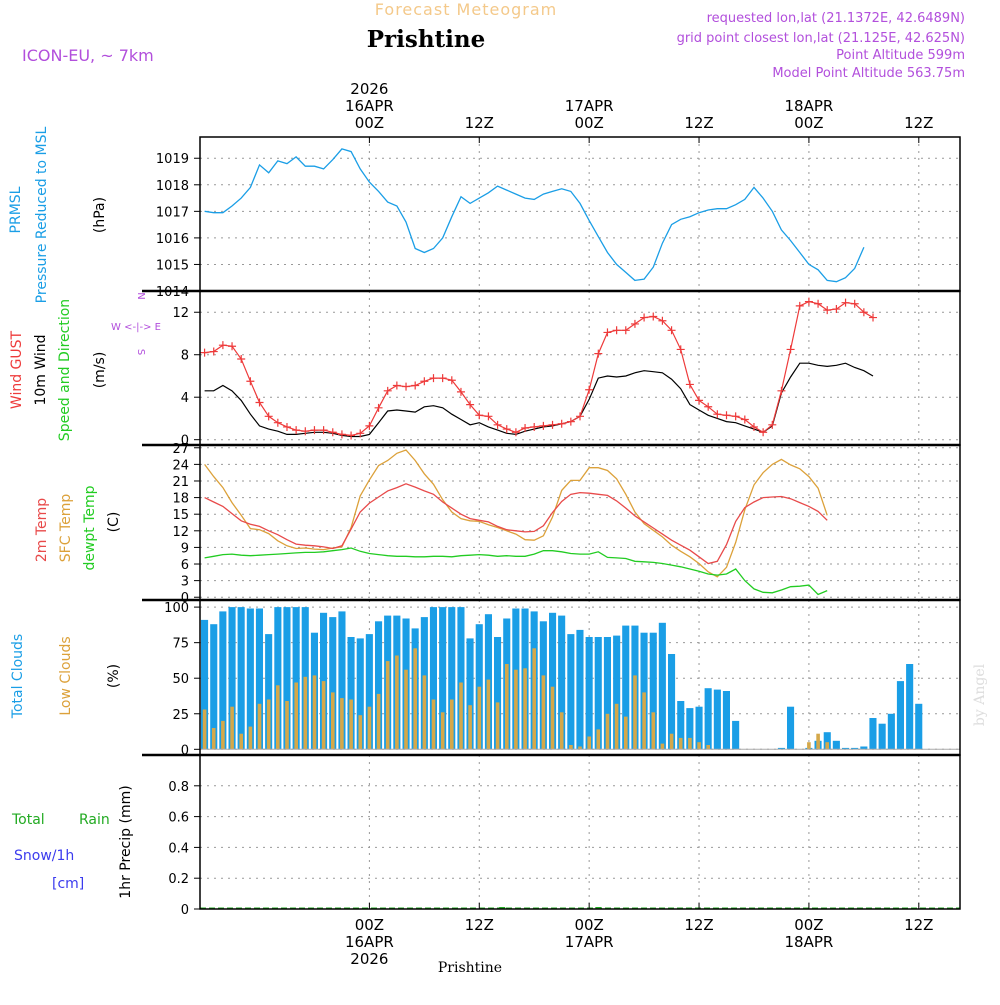 This screenshot has height=1005, width=1000. What do you see at coordinates (178, 848) in the screenshot?
I see `y-tick-label: 0.4` at bounding box center [178, 848].